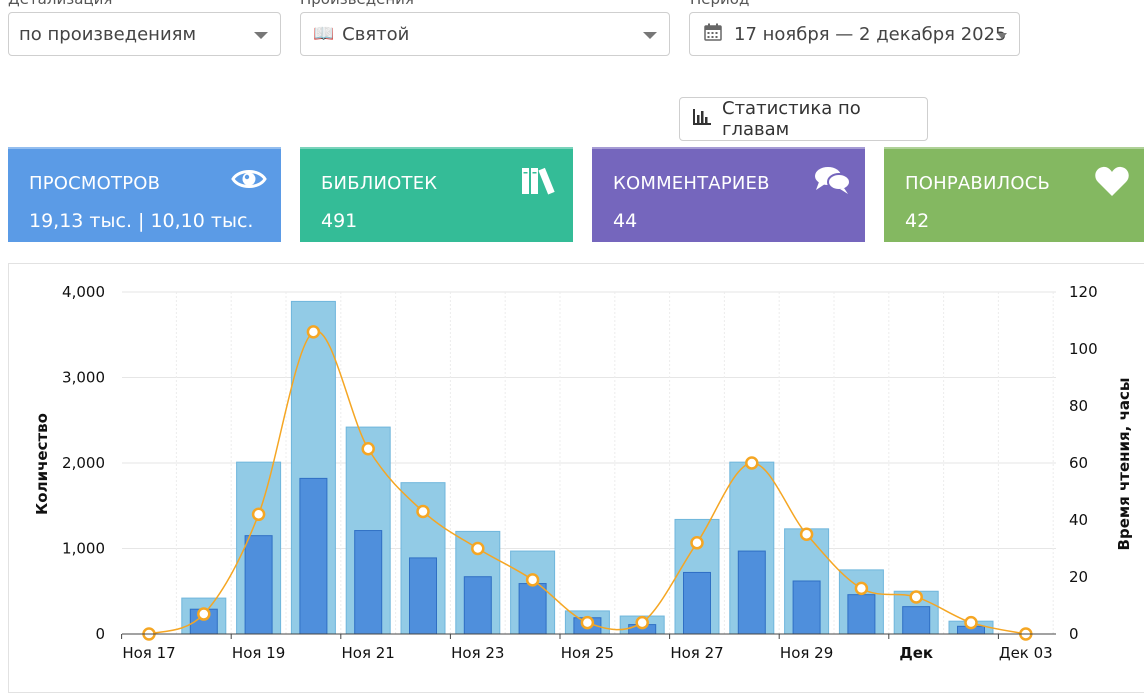  I want to click on y-tick-label: 0, so click(100, 634).